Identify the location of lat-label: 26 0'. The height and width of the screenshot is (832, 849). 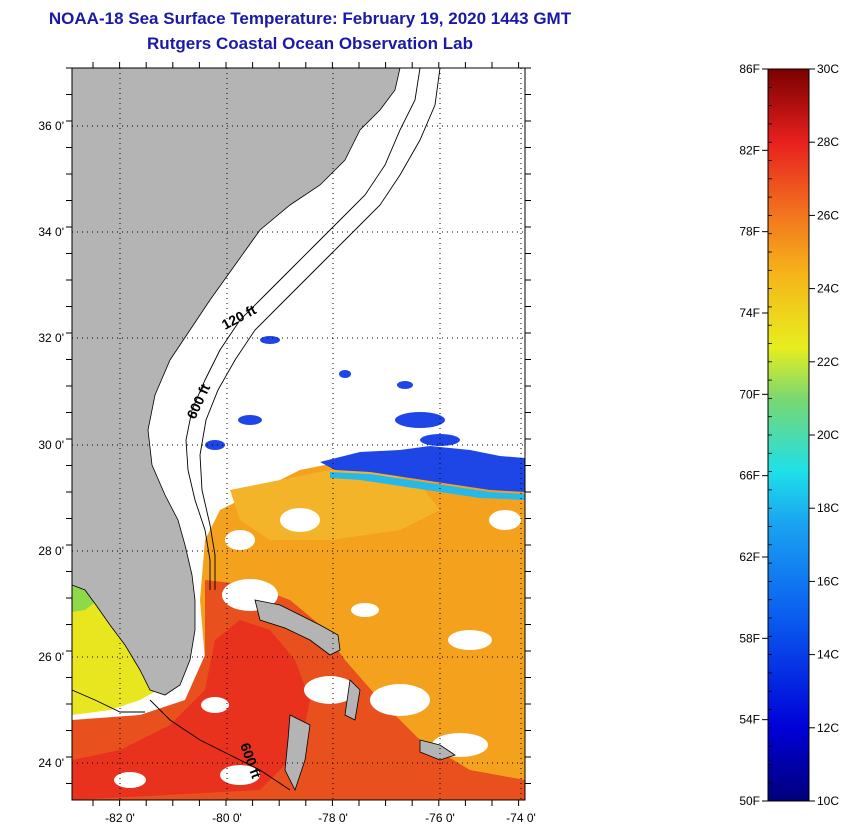
(51, 657).